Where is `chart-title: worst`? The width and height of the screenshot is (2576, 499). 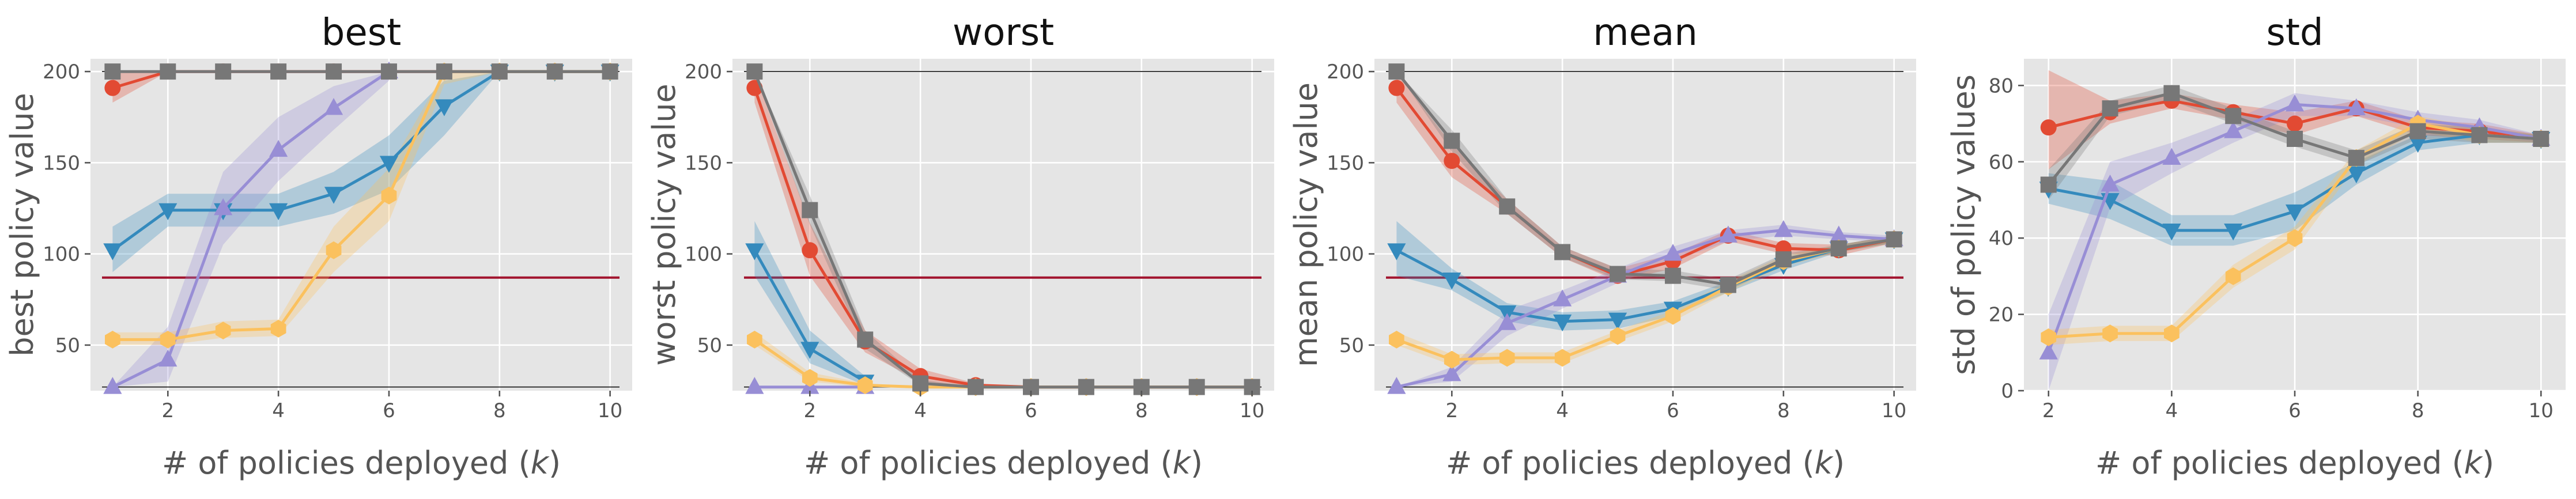 chart-title: worst is located at coordinates (1003, 33).